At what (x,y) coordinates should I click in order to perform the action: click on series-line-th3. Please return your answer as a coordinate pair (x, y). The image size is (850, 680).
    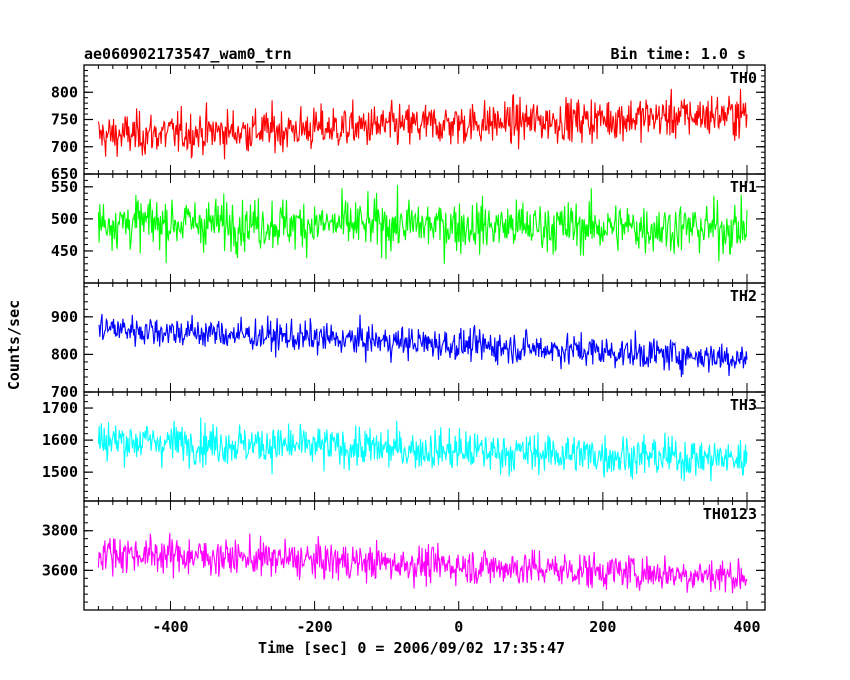
    Looking at the image, I should click on (422, 449).